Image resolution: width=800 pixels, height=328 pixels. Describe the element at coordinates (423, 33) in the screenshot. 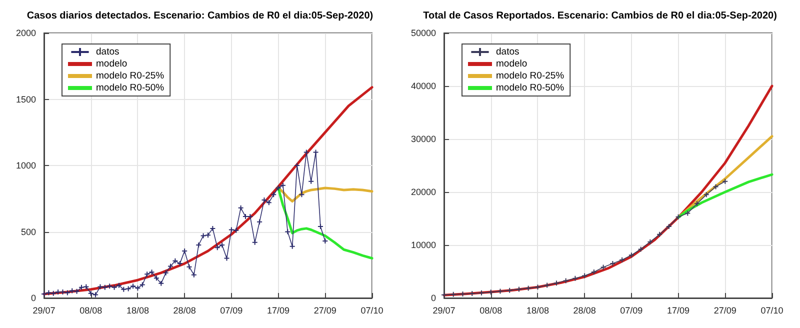

I see `y-tick-label: 50000` at that location.